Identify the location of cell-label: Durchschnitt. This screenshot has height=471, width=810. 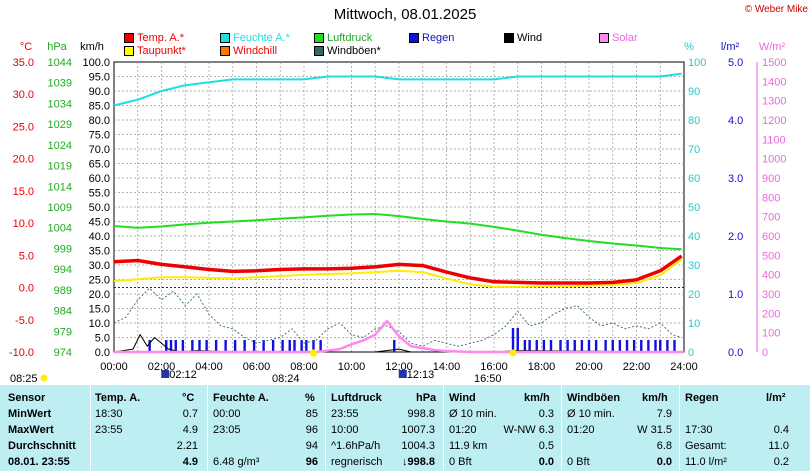
(42, 446).